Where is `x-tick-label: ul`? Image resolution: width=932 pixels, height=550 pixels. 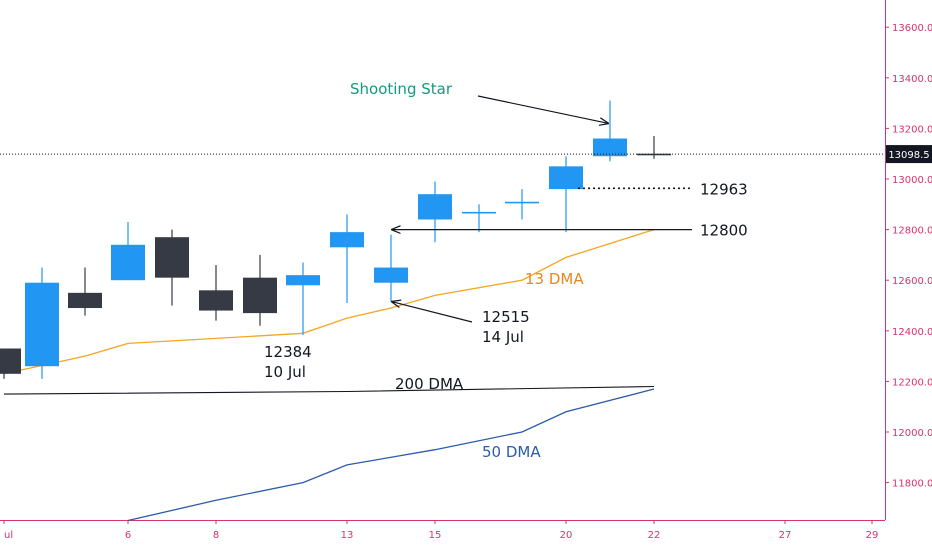 x-tick-label: ul is located at coordinates (8, 535).